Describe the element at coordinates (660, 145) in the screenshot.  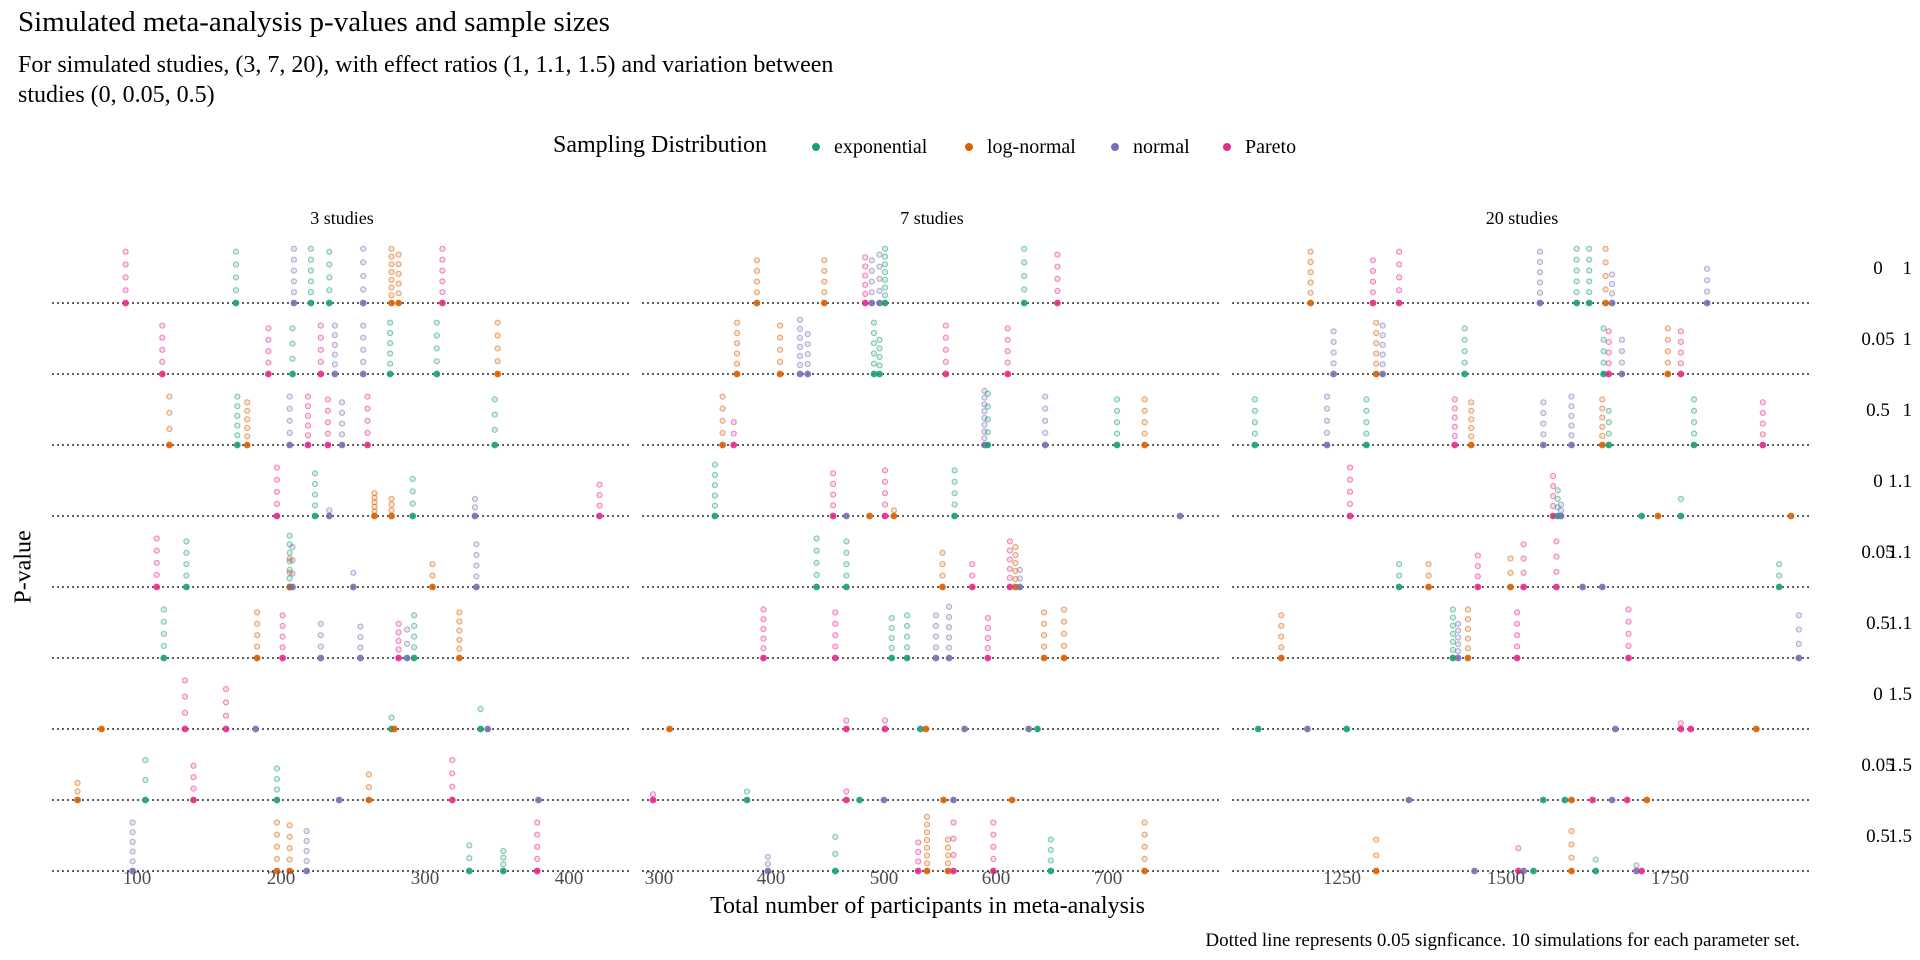
I see `legend-title: Sampling Distribution` at that location.